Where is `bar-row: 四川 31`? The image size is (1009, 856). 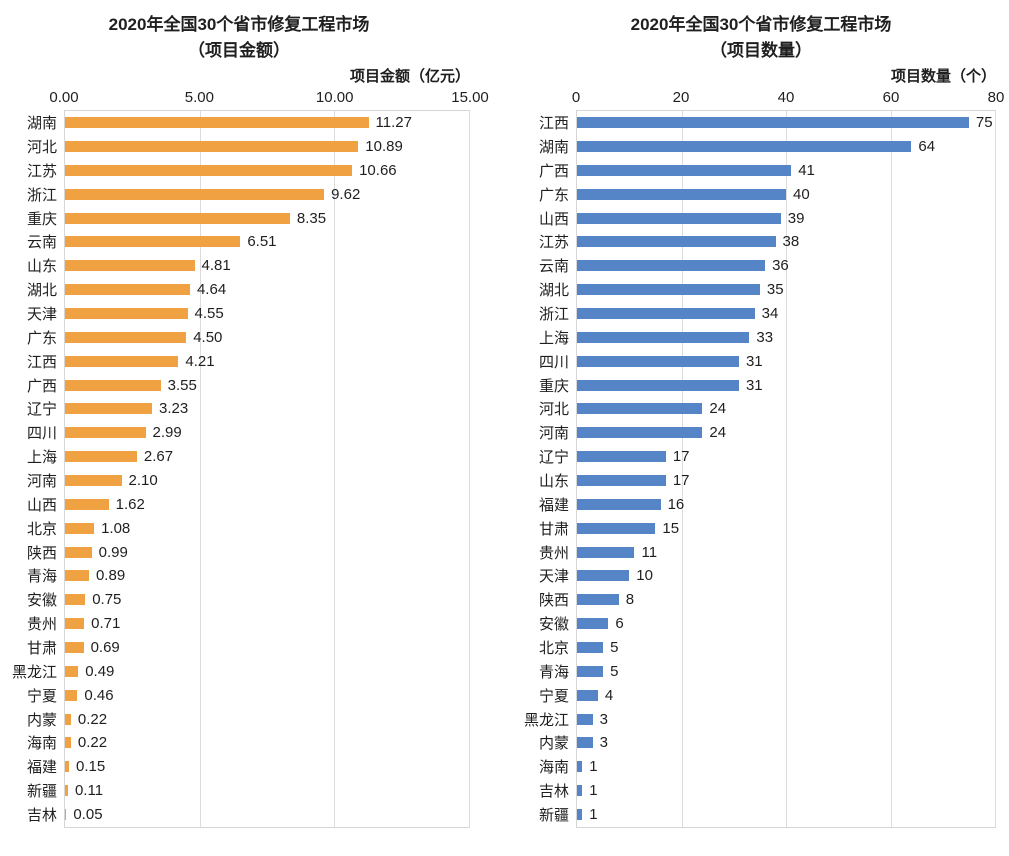 bar-row: 四川 31 is located at coordinates (767, 361).